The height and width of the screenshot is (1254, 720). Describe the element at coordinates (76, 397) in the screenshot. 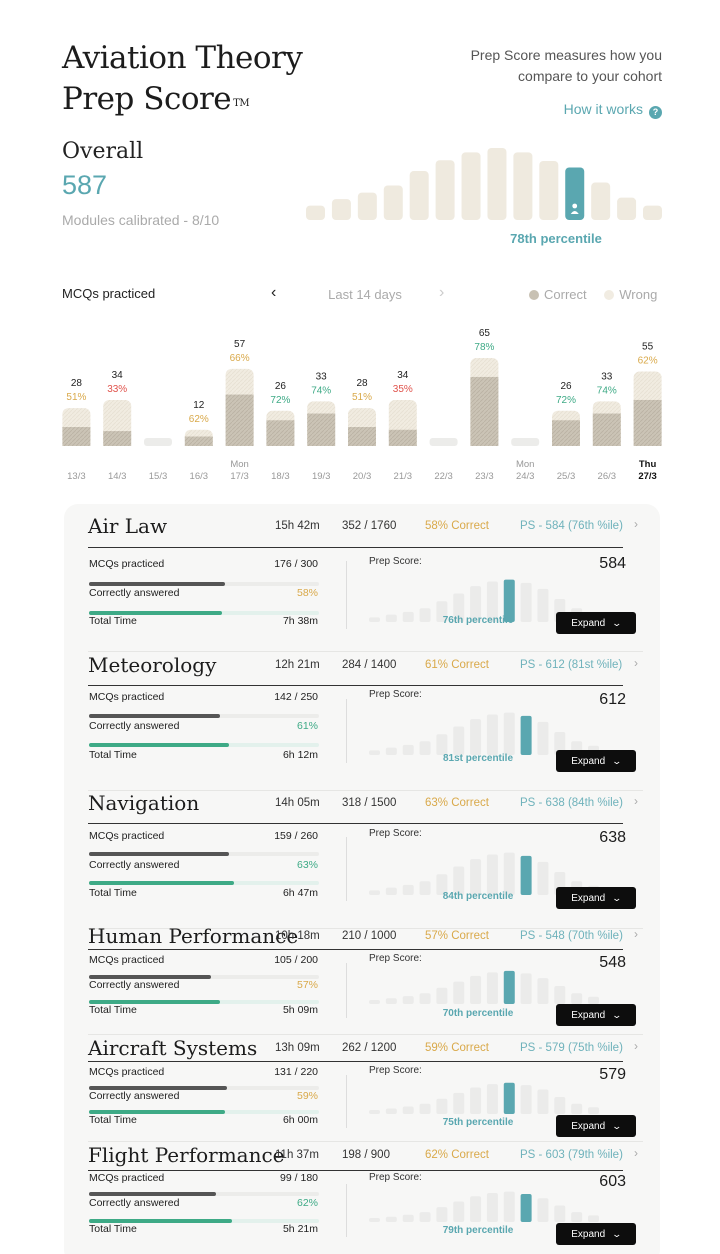

I see `percent-correct-label: 51%` at that location.